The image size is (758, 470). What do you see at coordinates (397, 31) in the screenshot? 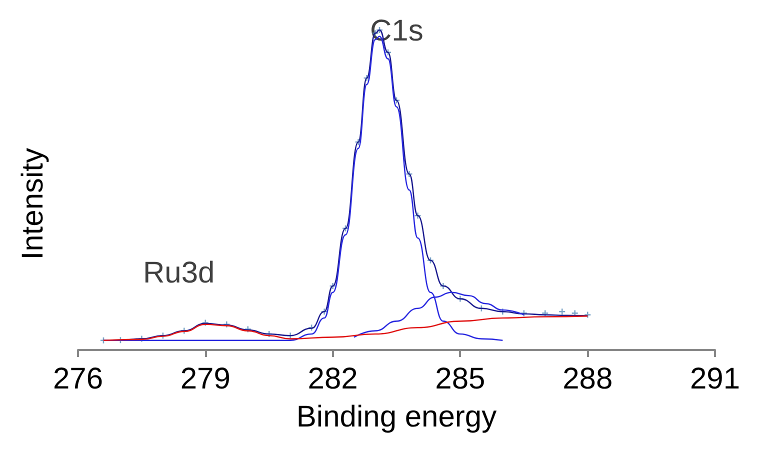
I see `annotation: C1s` at bounding box center [397, 31].